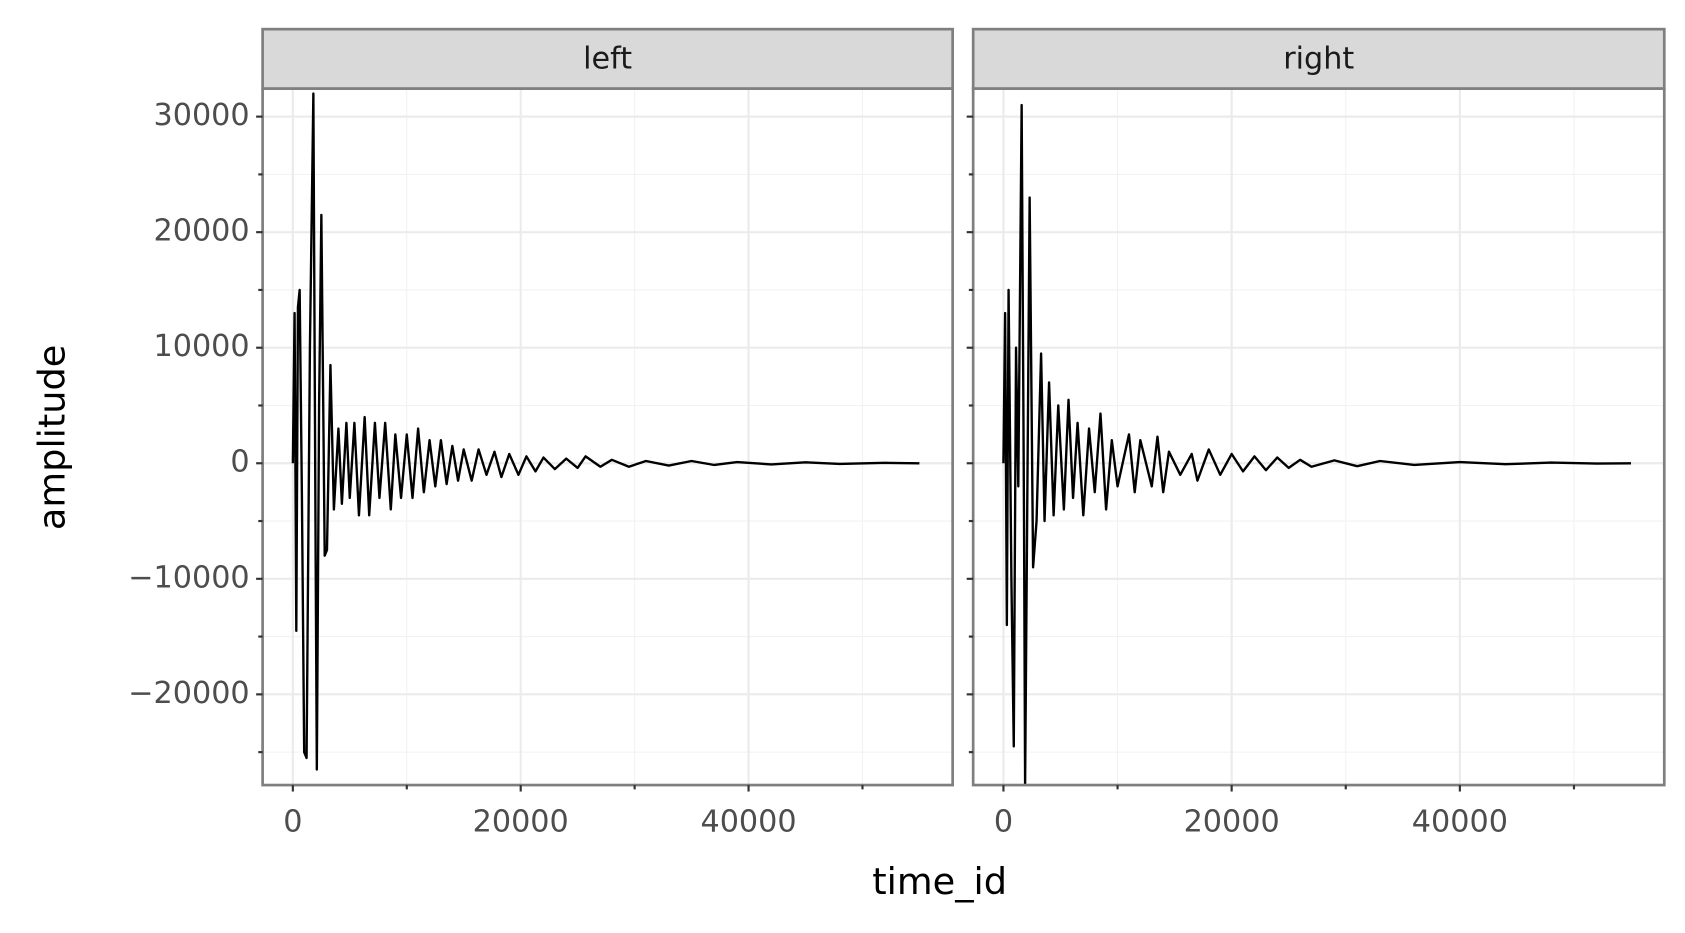  I want to click on y-axis-title: amplitude, so click(52, 437).